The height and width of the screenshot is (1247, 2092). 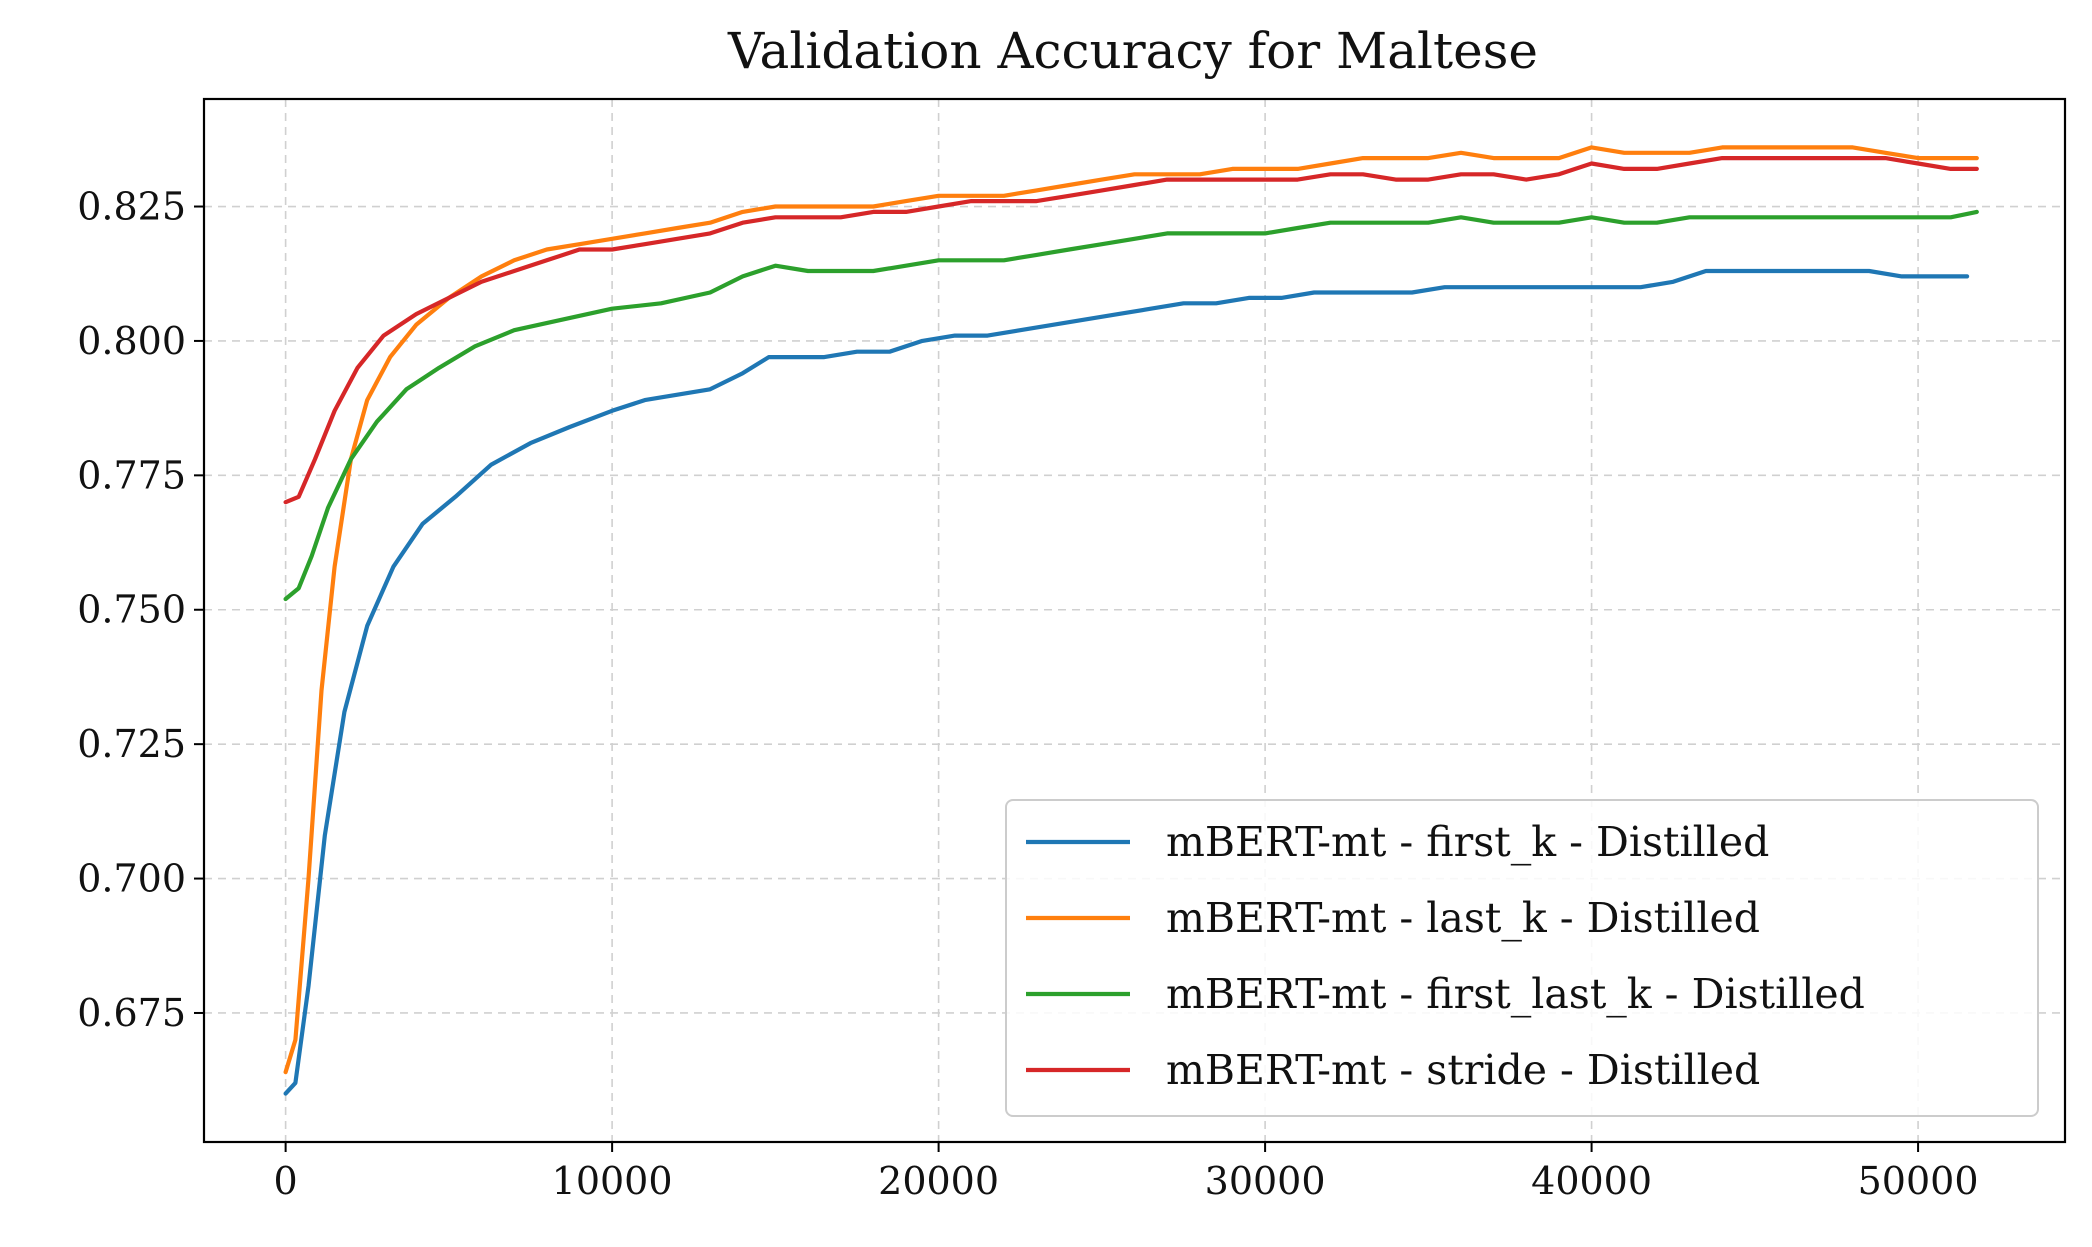 I want to click on y-tick-label: 0.750, so click(x=131, y=610).